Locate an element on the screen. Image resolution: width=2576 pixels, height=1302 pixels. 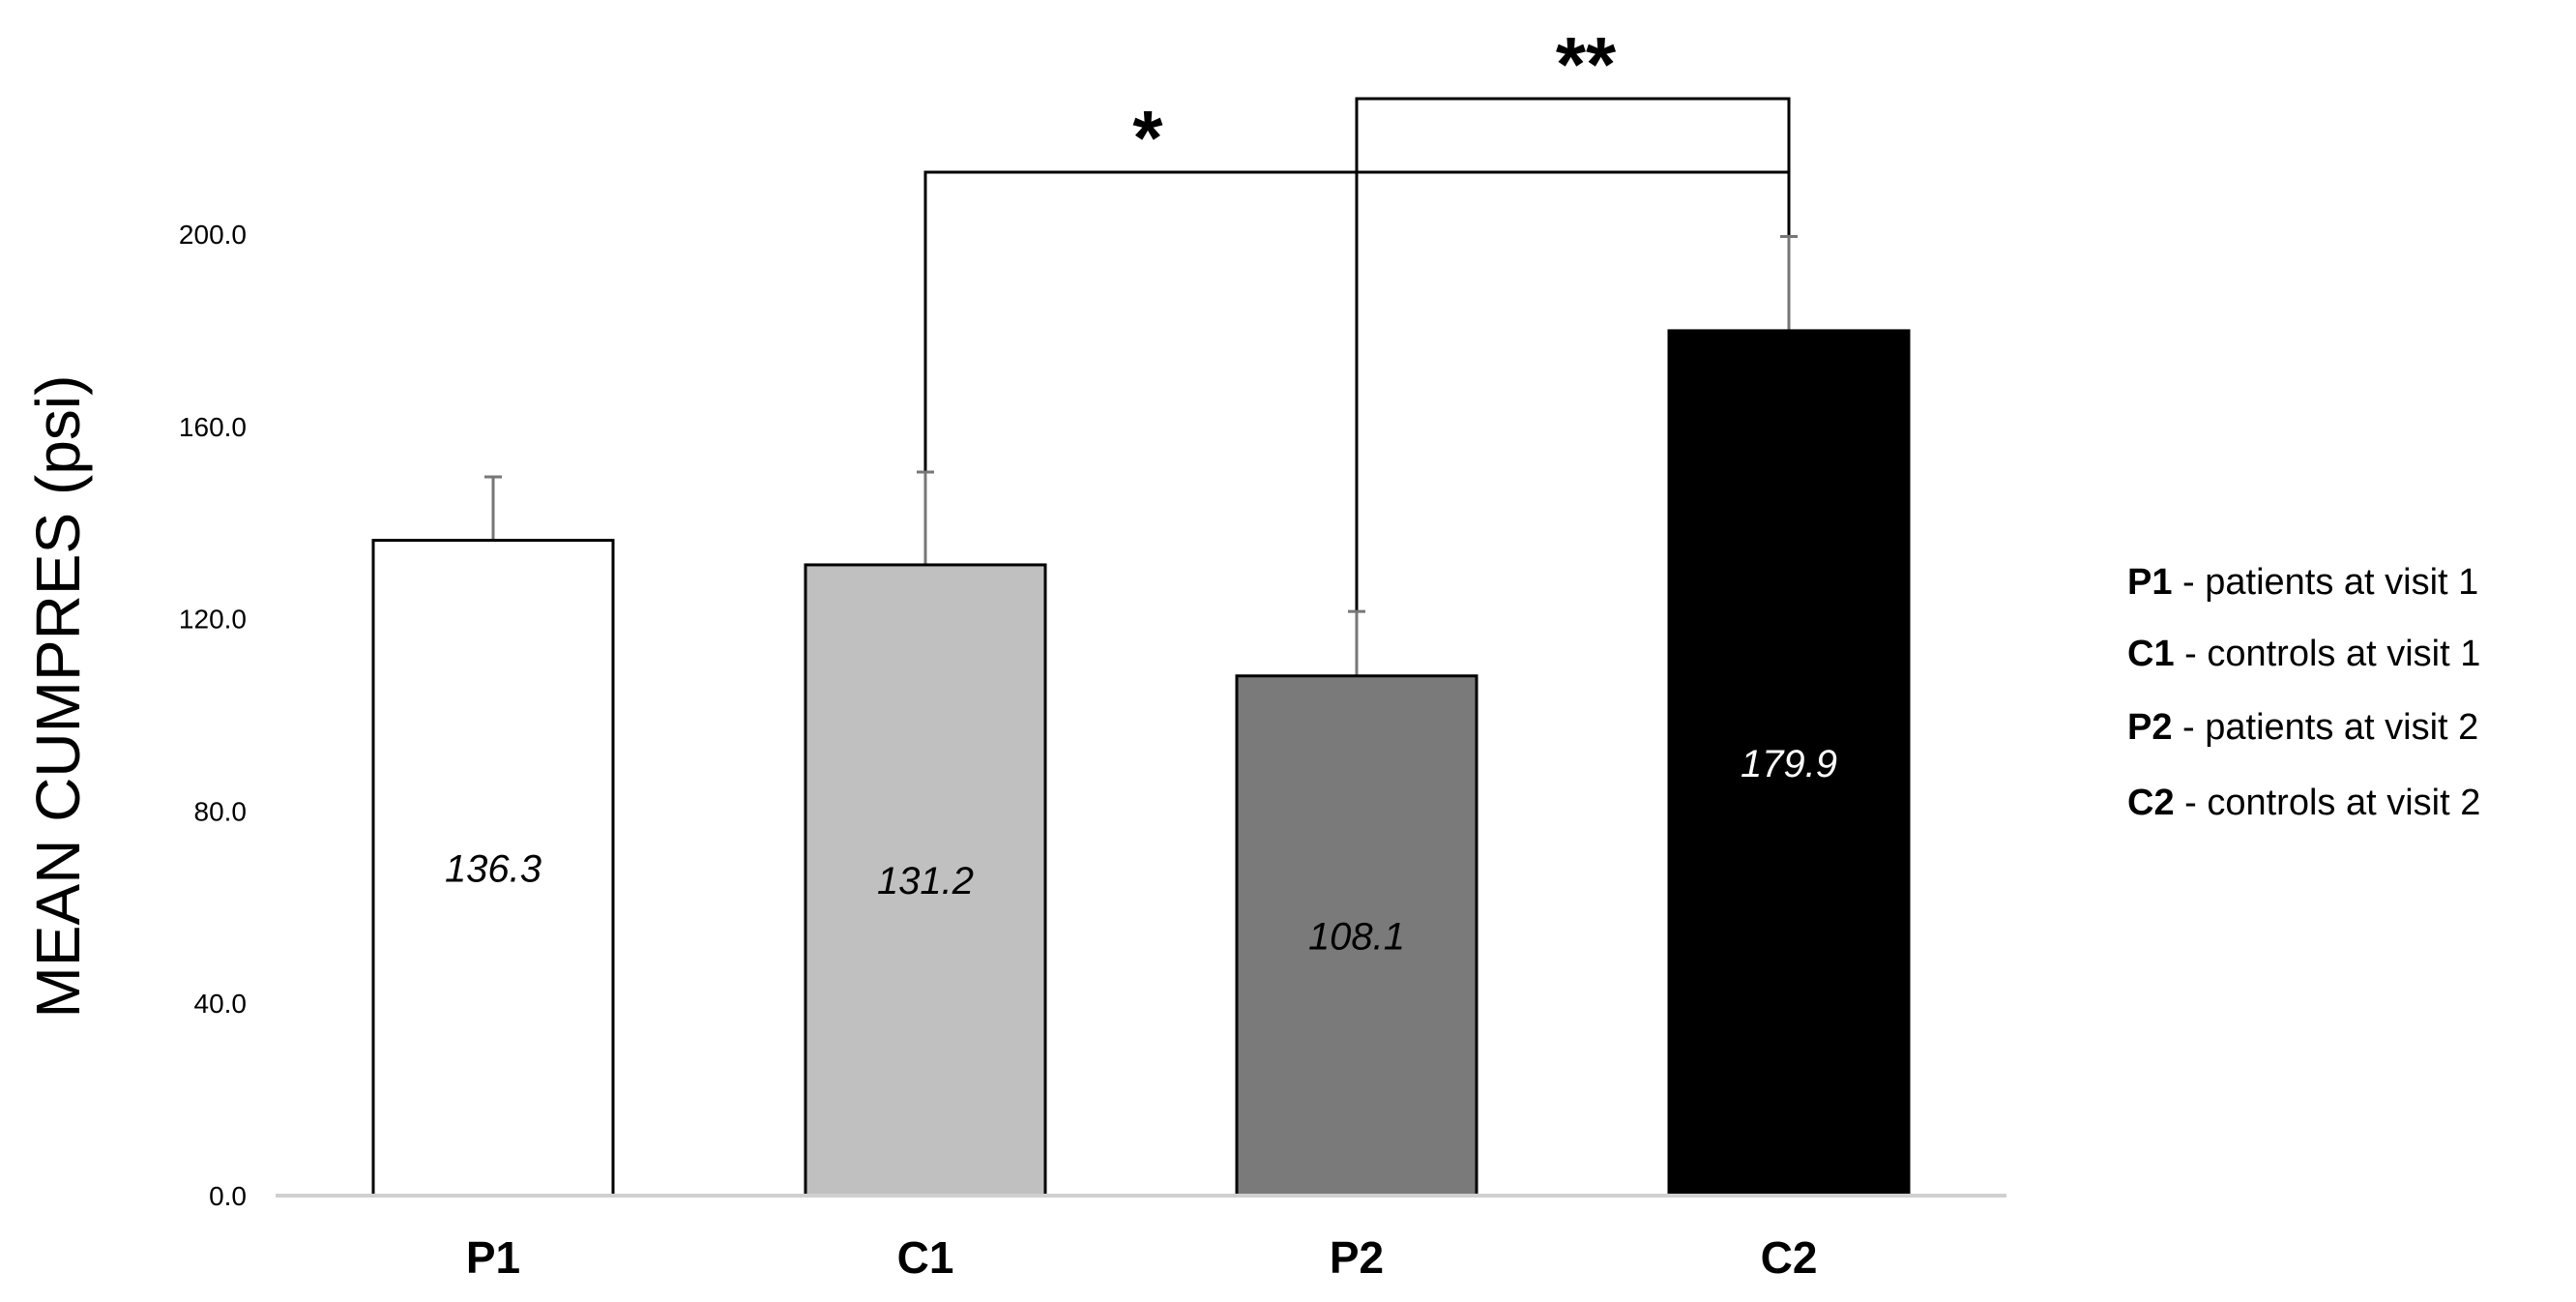
legend-key-c2: C2 is located at coordinates (2151, 803).